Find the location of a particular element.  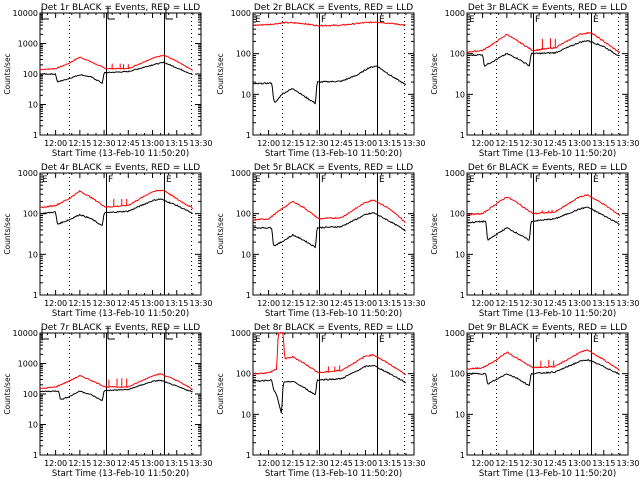

chart-title: Det 7r BLACK = Events, RED = LLD is located at coordinates (120, 328).